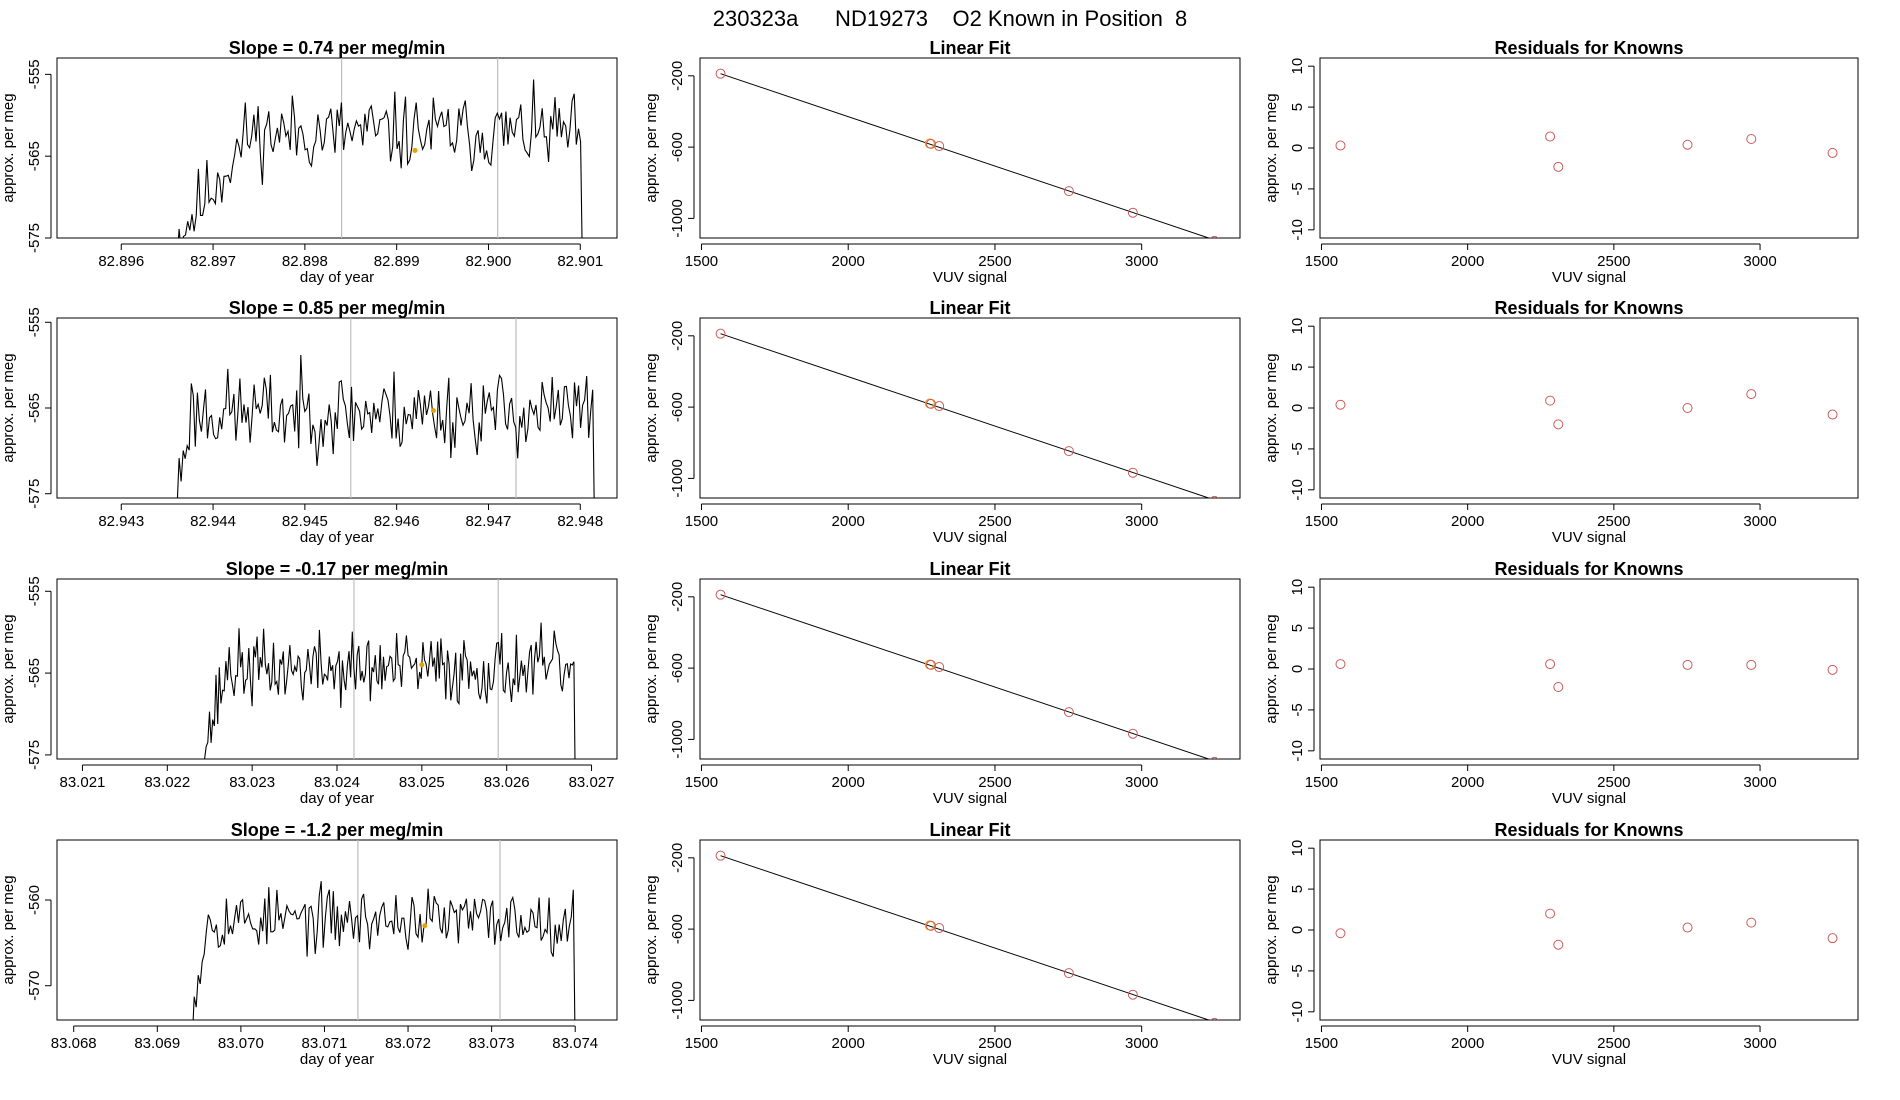 The height and width of the screenshot is (1100, 1900). I want to click on series-line, so click(385, 426).